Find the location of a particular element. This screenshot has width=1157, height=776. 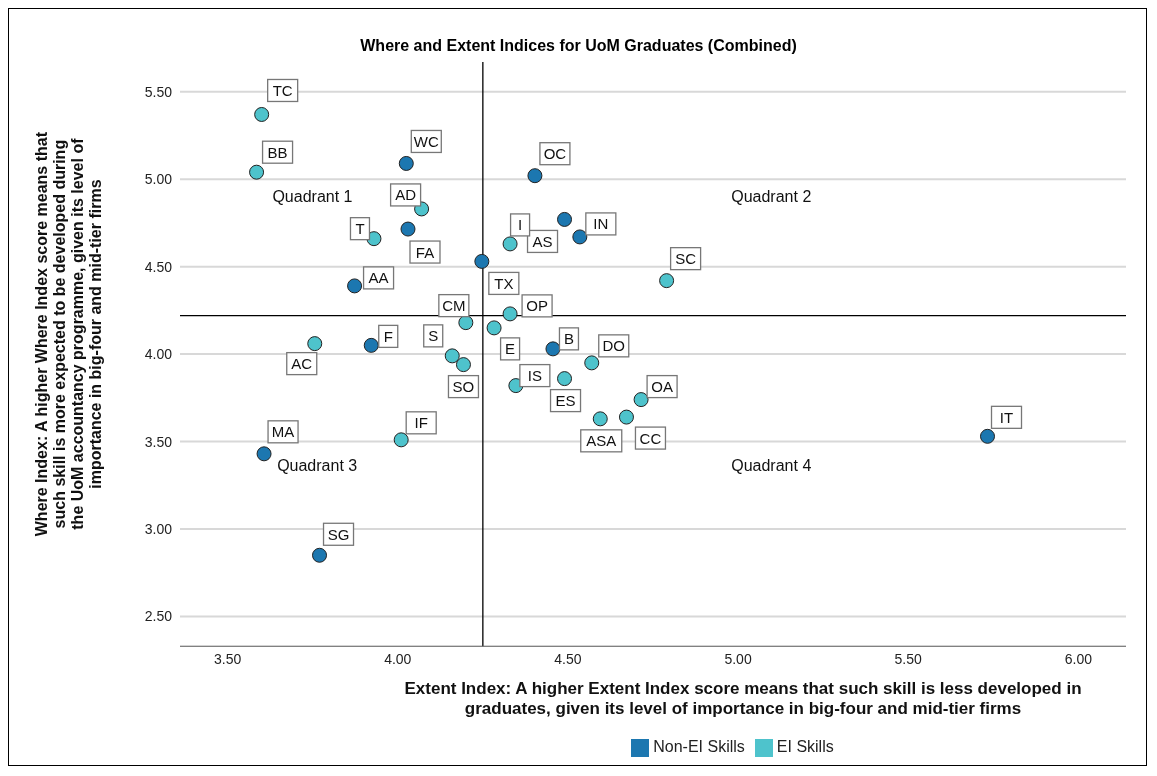

annotation: OP is located at coordinates (537, 306).